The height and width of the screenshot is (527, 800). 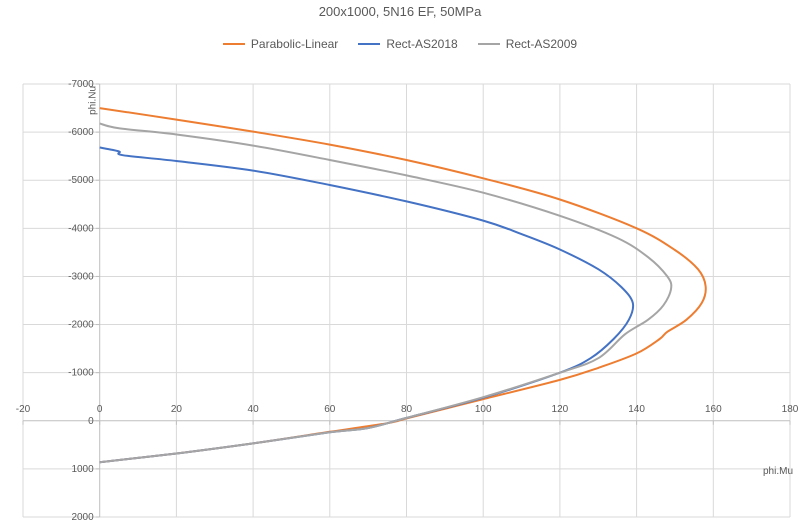 I want to click on y-tick-label: -6000, so click(x=81, y=132).